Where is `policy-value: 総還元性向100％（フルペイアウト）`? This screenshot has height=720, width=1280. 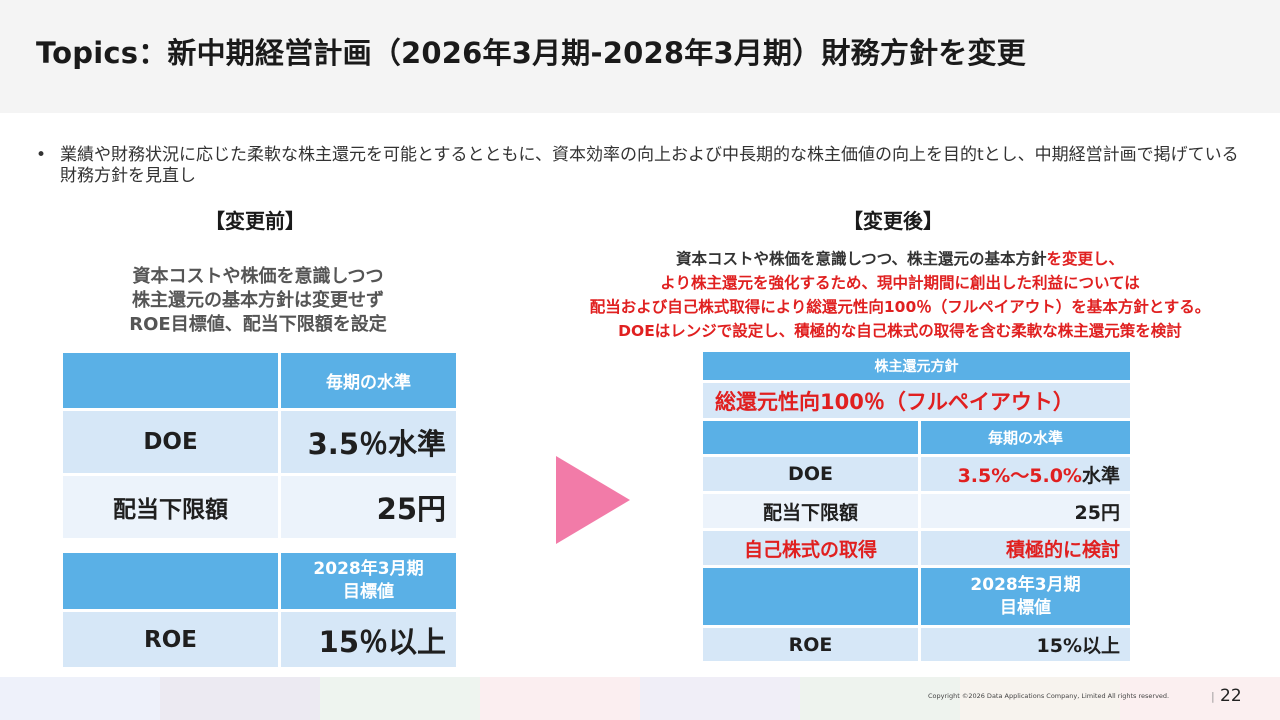 policy-value: 総還元性向100％（フルペイアウト） is located at coordinates (916, 400).